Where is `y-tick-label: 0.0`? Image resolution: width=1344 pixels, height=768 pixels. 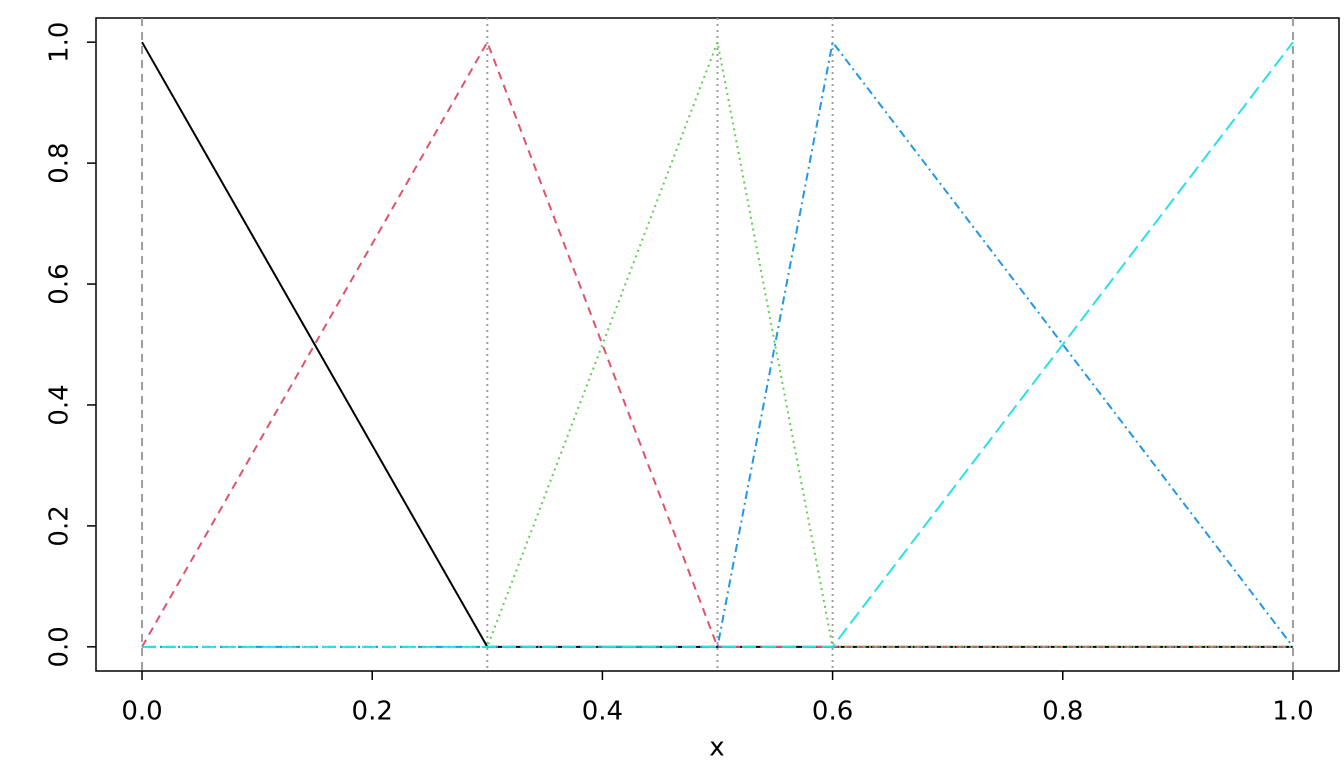
y-tick-label: 0.0 is located at coordinates (60, 646).